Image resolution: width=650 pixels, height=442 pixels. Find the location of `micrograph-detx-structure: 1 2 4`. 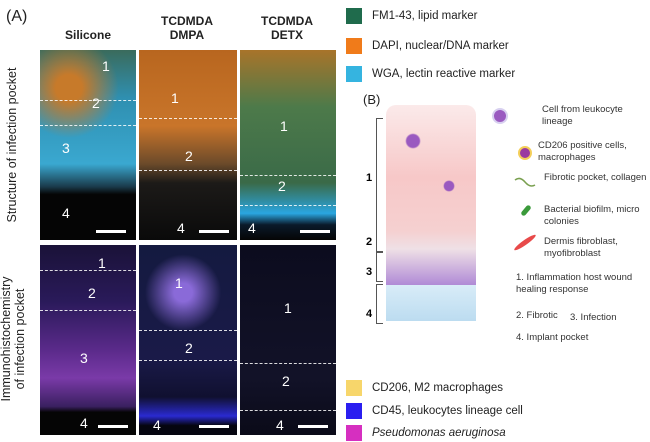

micrograph-detx-structure: 1 2 4 is located at coordinates (288, 145).